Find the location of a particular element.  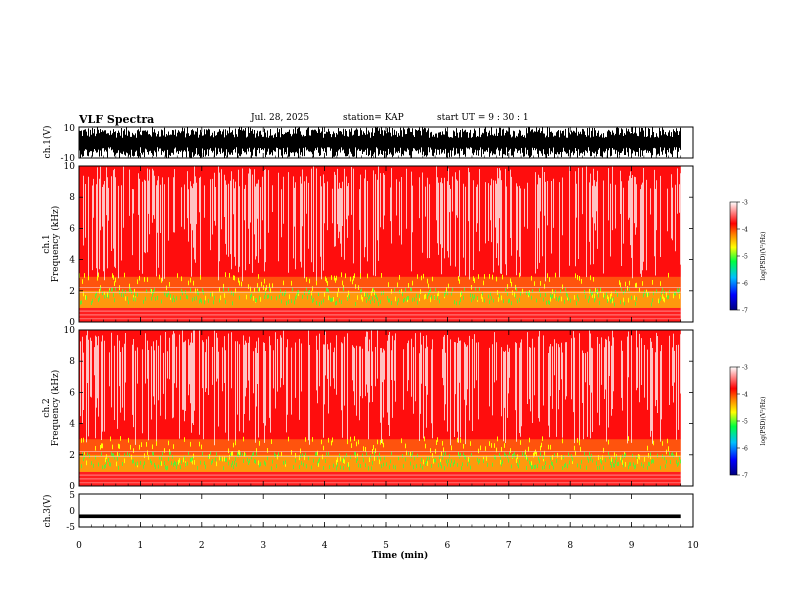

ch3-waveform-panel: 5 0 -5 ch.3(V) is located at coordinates (368, 512).